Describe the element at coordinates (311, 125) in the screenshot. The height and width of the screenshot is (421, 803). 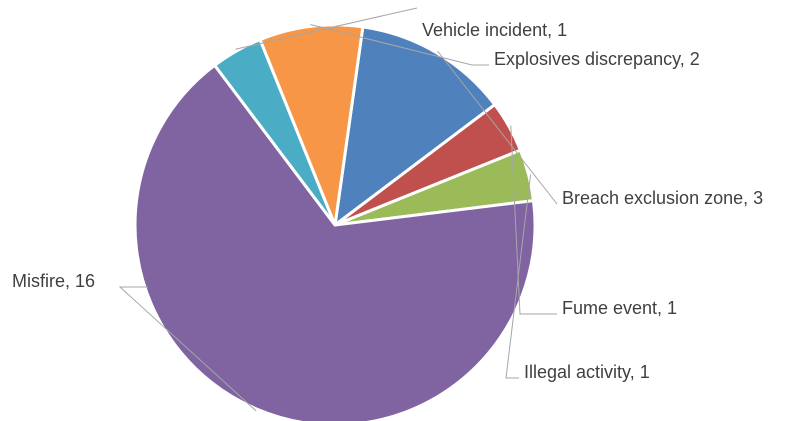
I see `pie-slice-explosives-discrepancy` at that location.